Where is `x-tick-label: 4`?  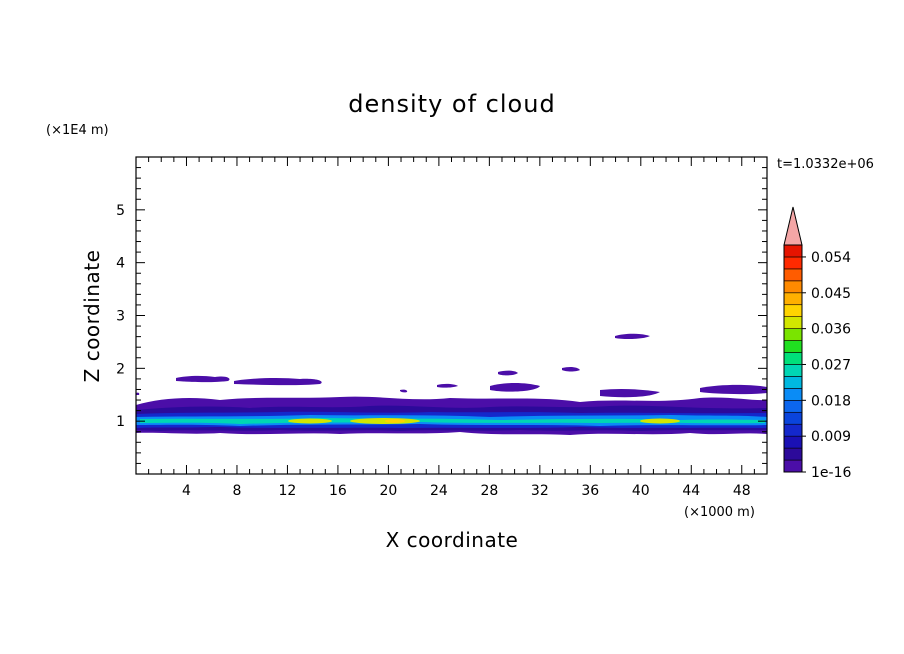 x-tick-label: 4 is located at coordinates (186, 491).